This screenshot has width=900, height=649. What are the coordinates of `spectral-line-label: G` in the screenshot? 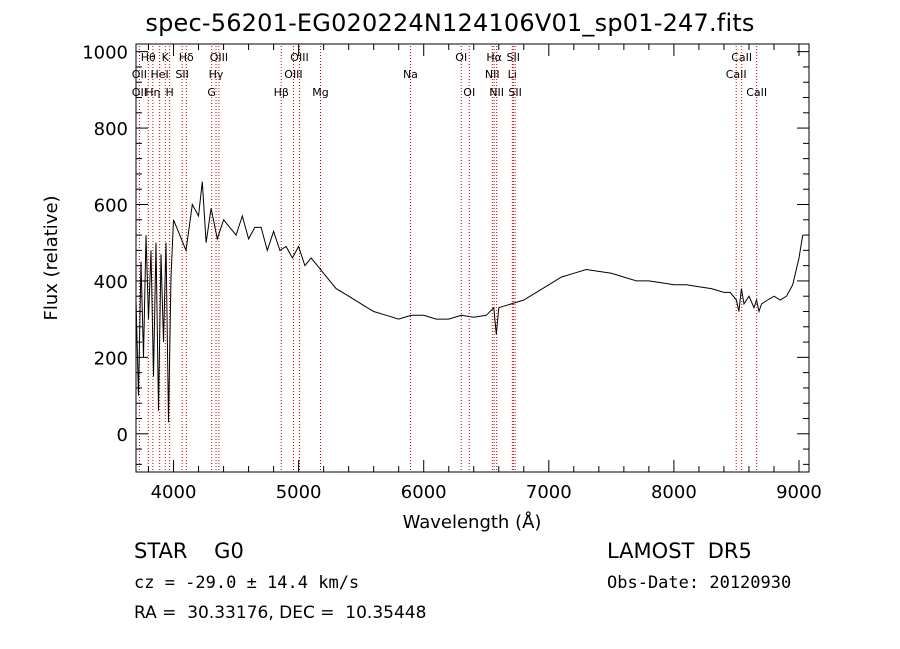 It's located at (211, 92).